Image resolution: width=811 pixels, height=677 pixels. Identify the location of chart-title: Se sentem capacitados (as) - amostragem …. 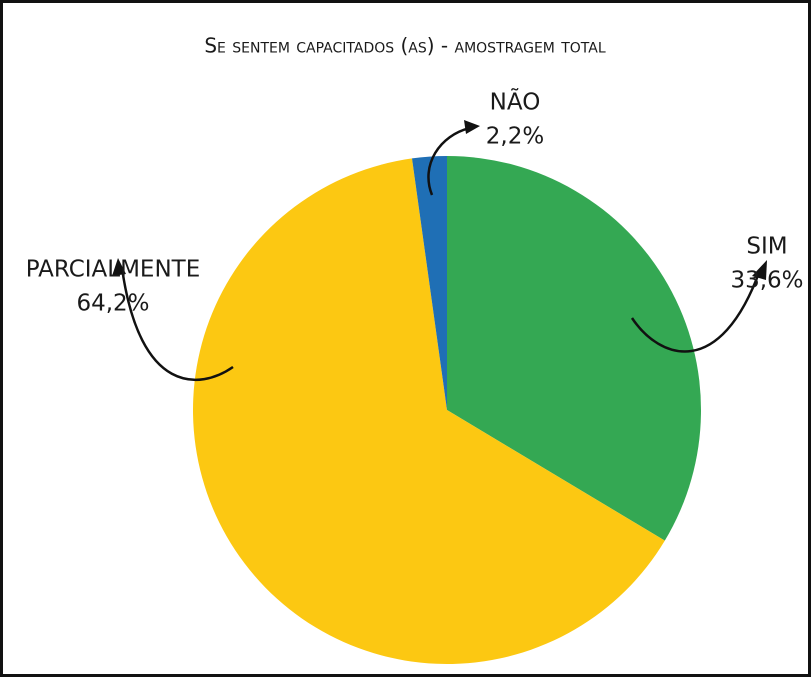
(405, 46).